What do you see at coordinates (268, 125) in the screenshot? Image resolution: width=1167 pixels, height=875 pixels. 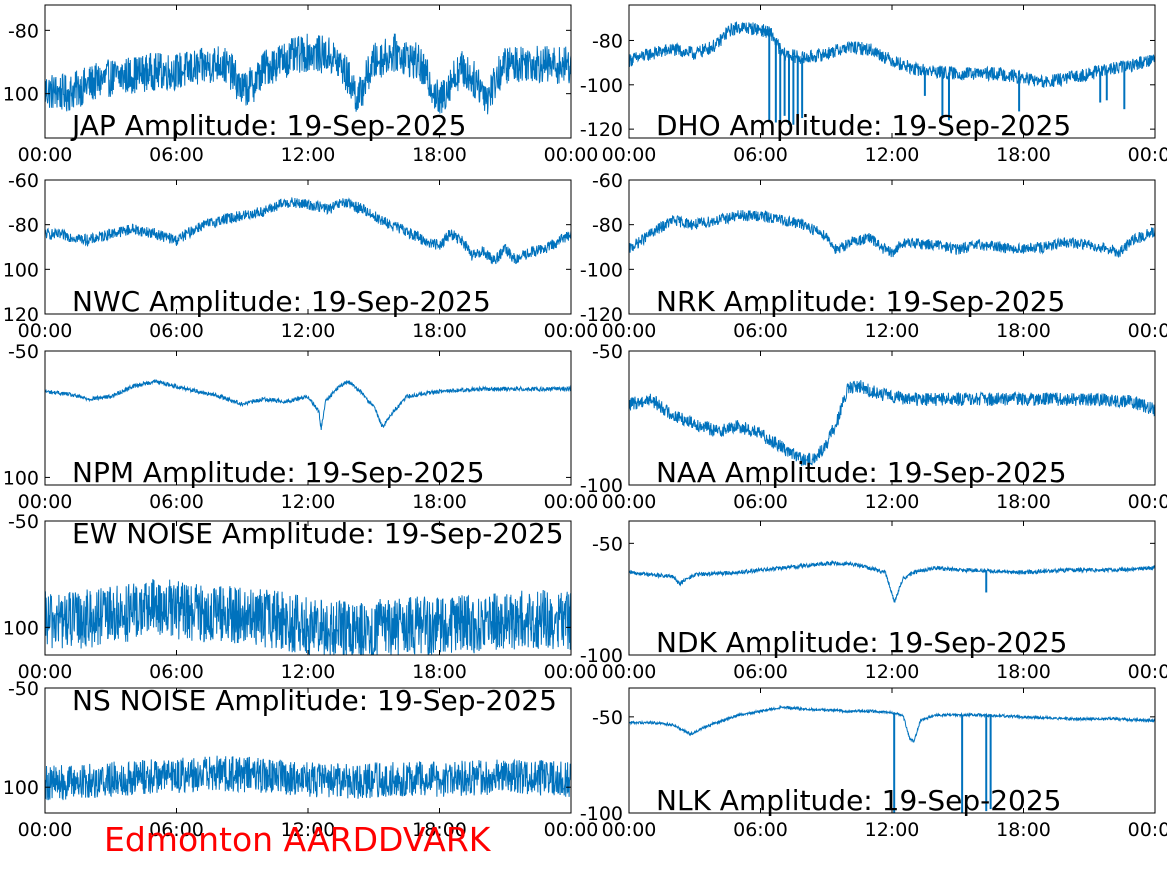 I see `chart-title: JAP Amplitude: 19-Sep-2025` at bounding box center [268, 125].